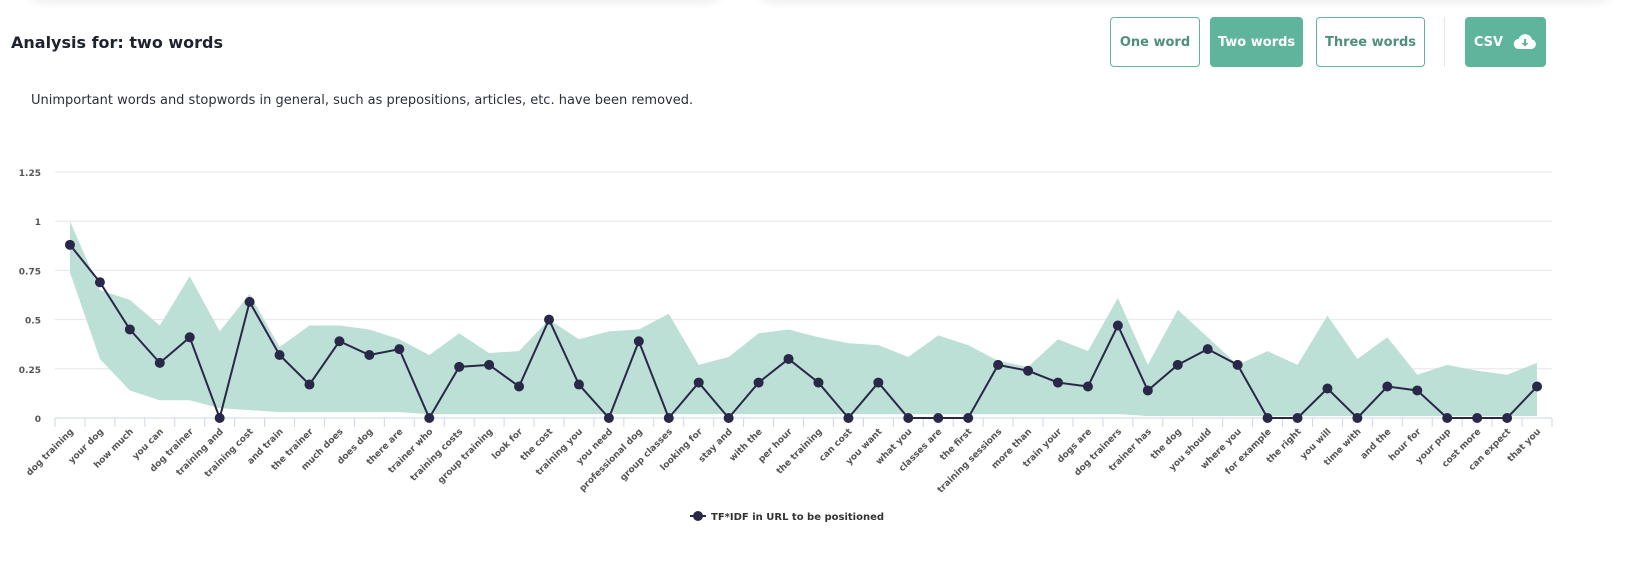 This screenshot has height=570, width=1629. I want to click on x-tick-label: dog training, so click(50, 452).